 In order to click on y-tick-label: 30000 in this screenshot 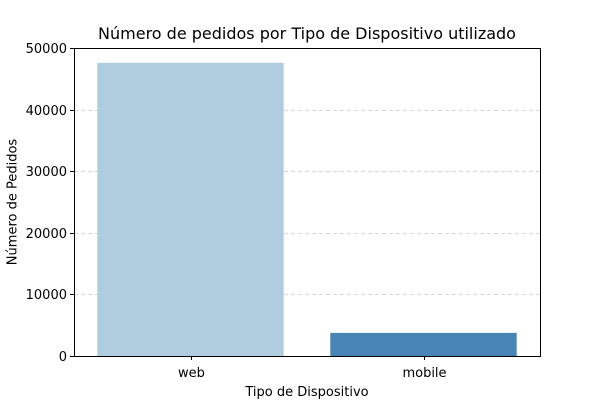, I will do `click(46, 172)`.